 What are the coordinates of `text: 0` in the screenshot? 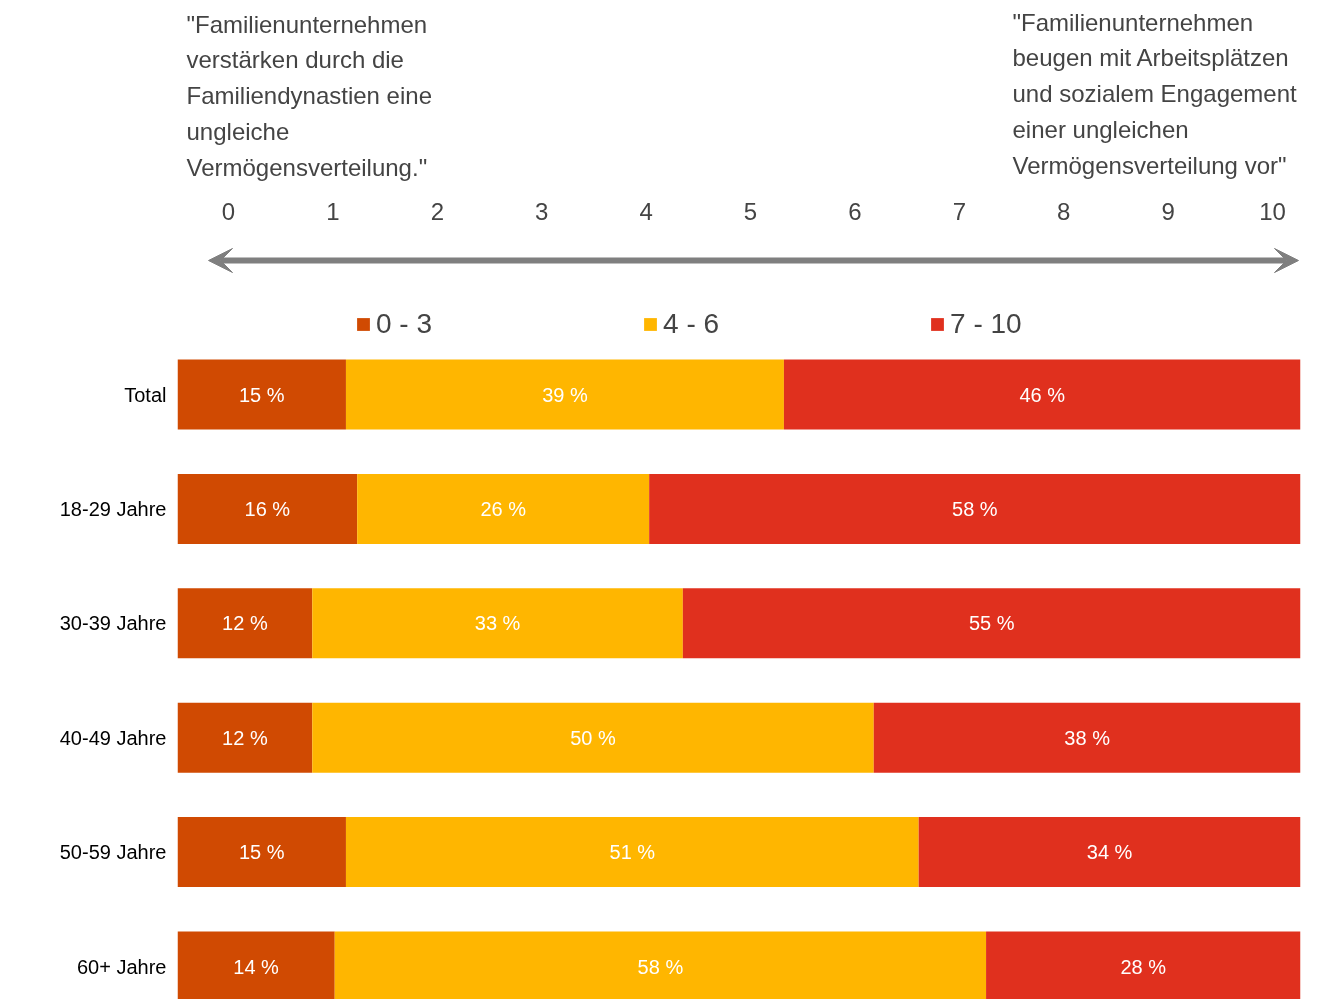 It's located at (228, 211).